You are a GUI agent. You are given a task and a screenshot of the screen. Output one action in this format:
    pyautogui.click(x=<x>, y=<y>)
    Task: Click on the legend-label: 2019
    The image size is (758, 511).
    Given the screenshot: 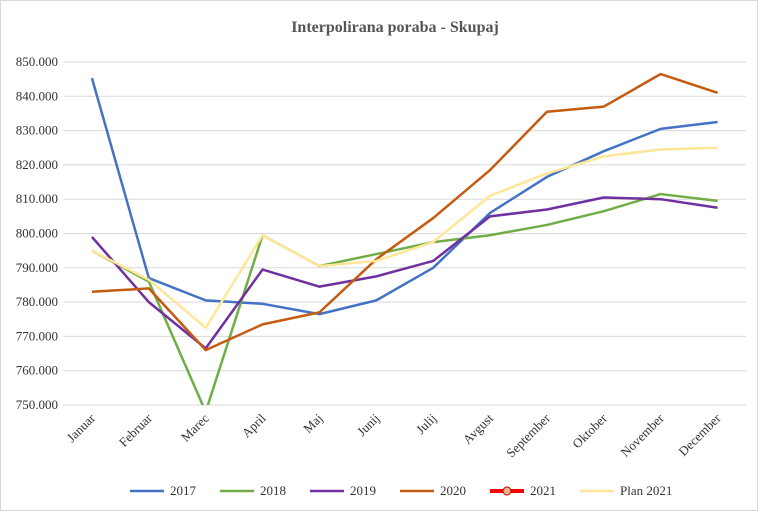 What is the action you would take?
    pyautogui.click(x=363, y=490)
    